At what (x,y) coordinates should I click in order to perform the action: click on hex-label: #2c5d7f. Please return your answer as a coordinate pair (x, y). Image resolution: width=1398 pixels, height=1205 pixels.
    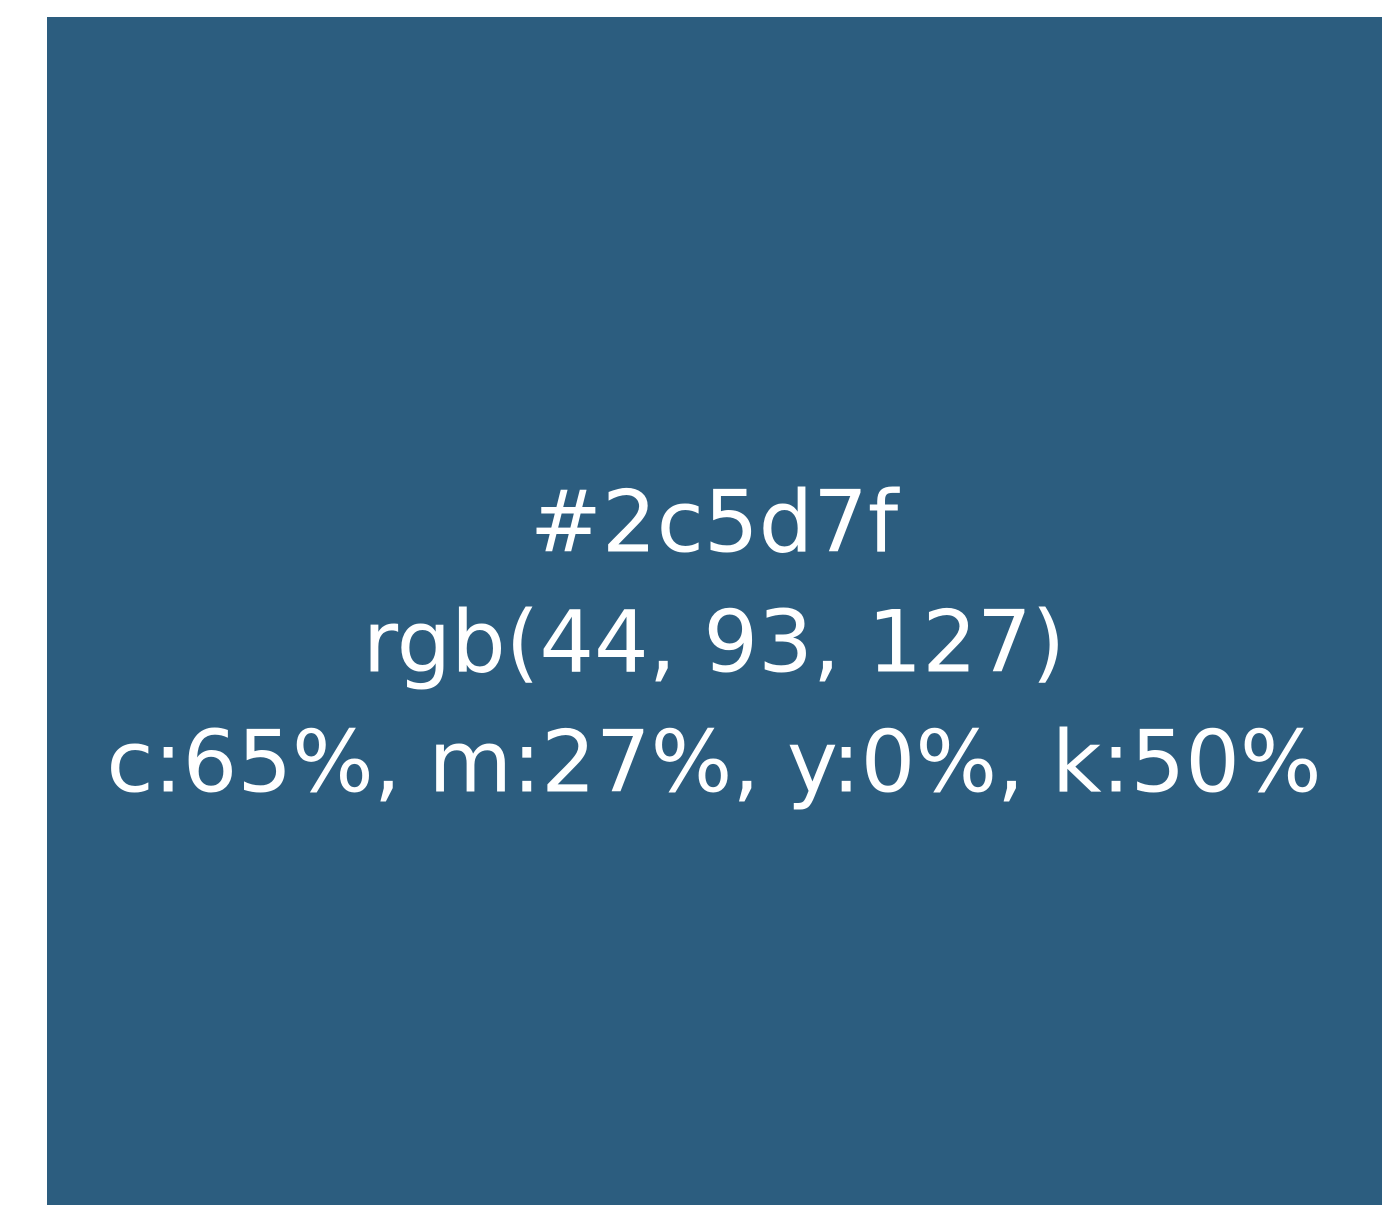
    Looking at the image, I should click on (715, 522).